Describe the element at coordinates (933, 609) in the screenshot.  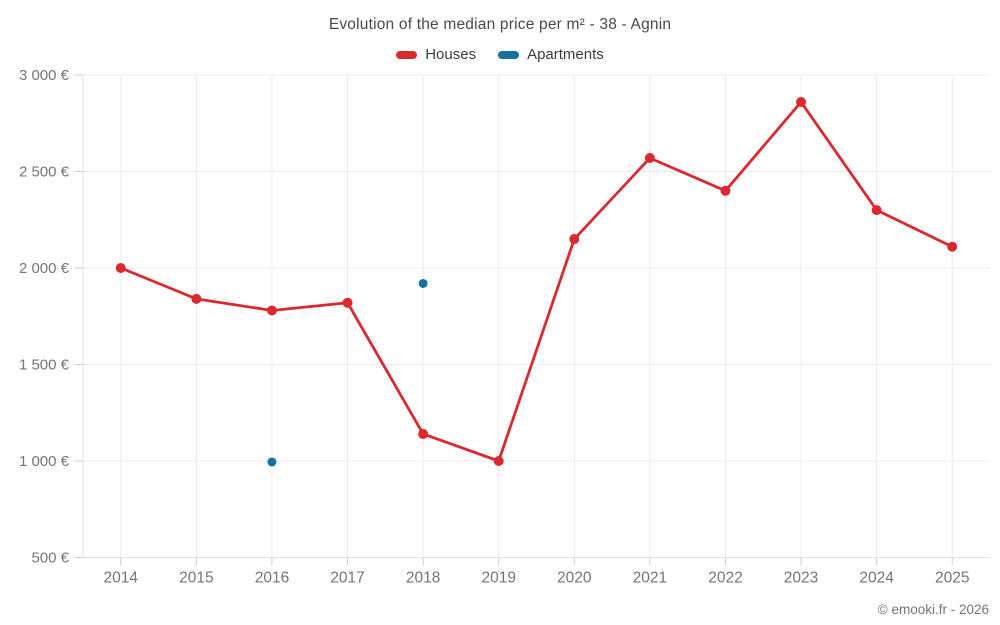
I see `copyright: © emooki.fr - 2026` at that location.